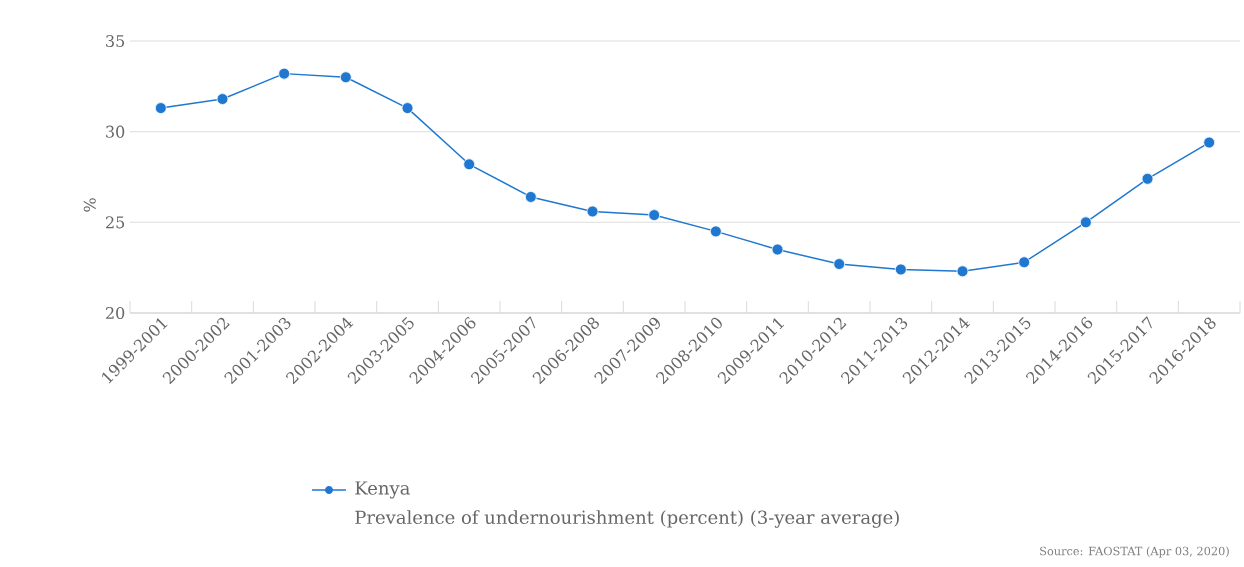 The image size is (1244, 567). What do you see at coordinates (1134, 552) in the screenshot?
I see `source-note: Source: FAOSTAT (Apr 03, 2020)` at bounding box center [1134, 552].